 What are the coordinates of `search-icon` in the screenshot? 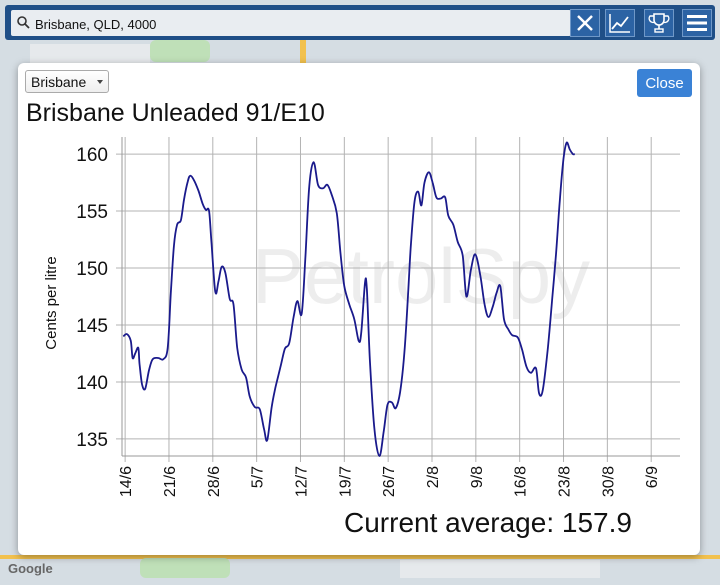 It's located at (23, 22).